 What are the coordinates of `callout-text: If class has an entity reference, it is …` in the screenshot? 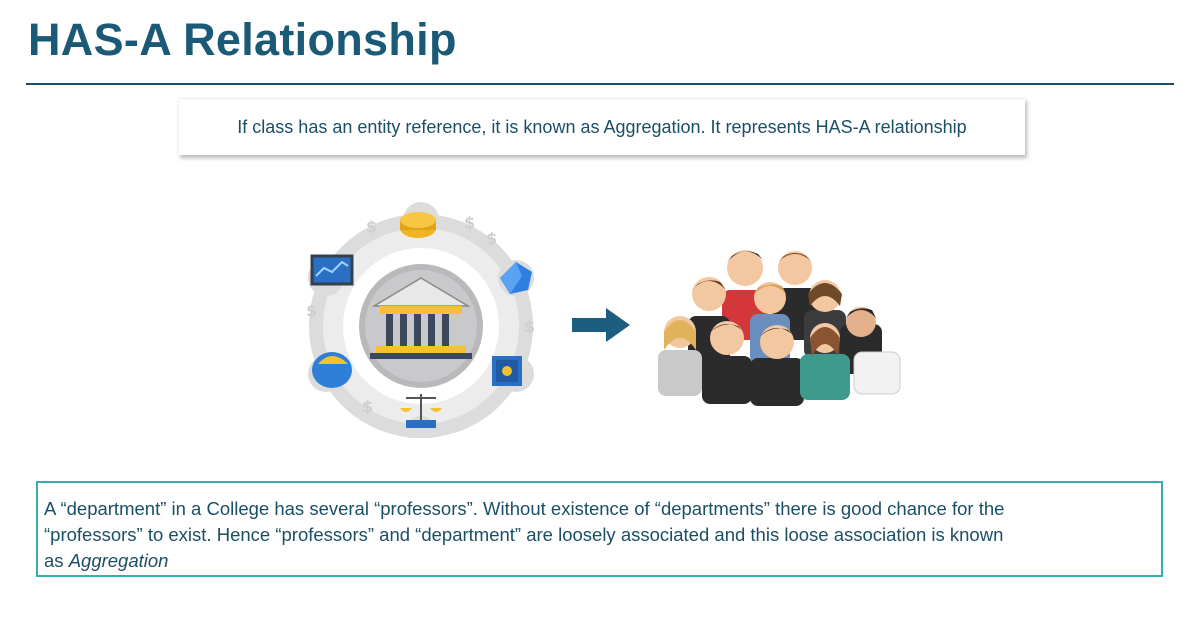 It's located at (602, 126).